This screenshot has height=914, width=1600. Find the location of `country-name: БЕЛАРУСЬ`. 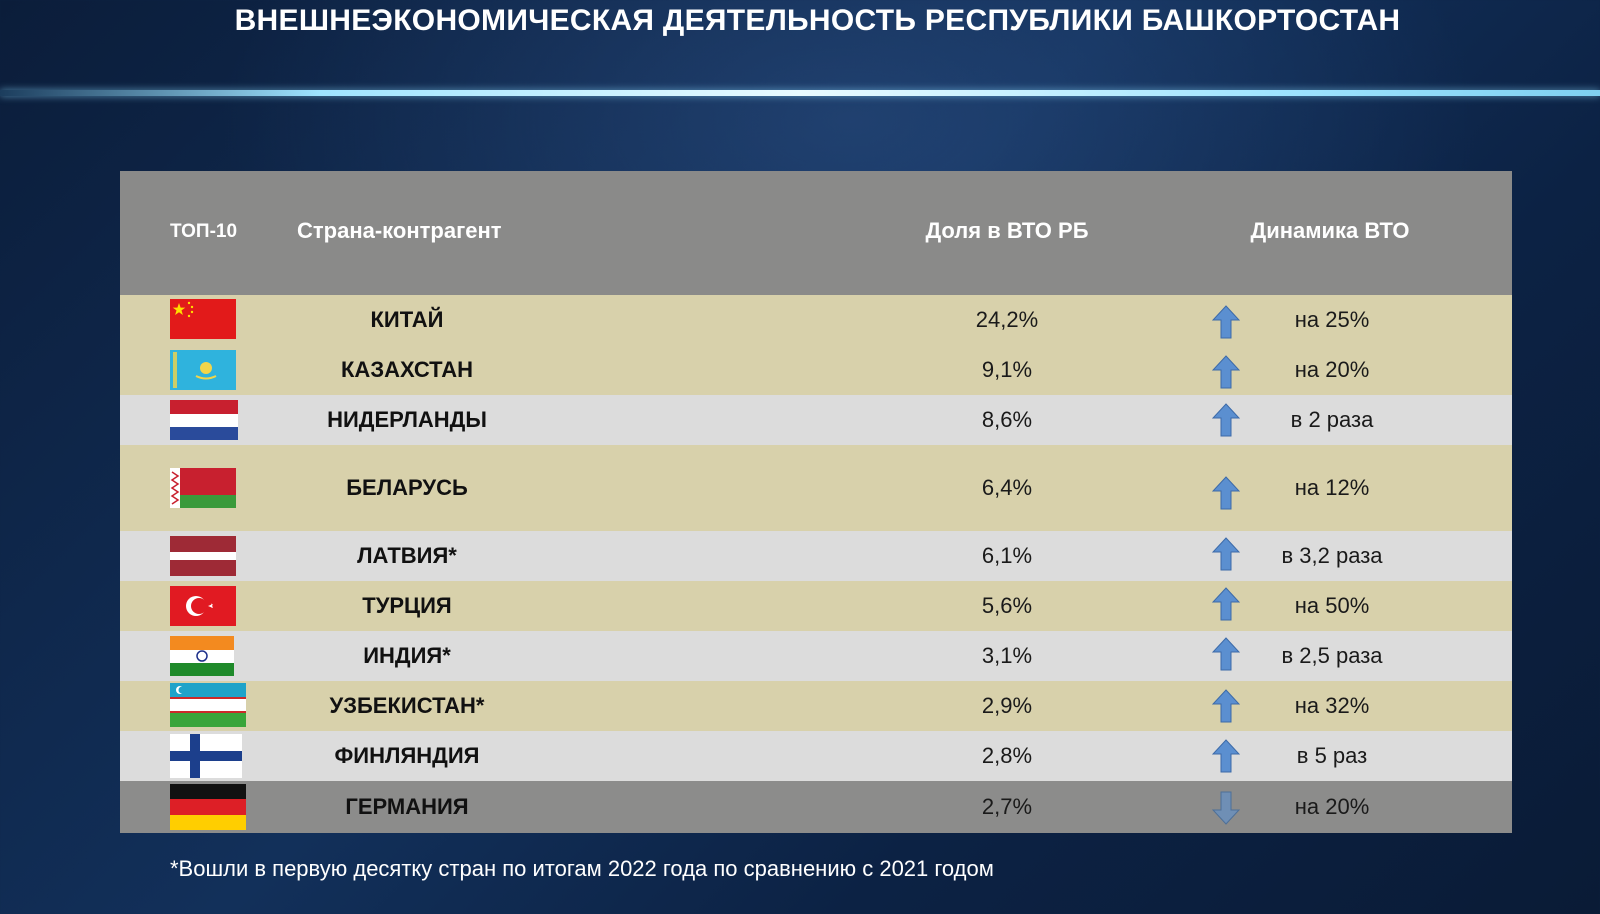

country-name: БЕЛАРУСЬ is located at coordinates (407, 487).